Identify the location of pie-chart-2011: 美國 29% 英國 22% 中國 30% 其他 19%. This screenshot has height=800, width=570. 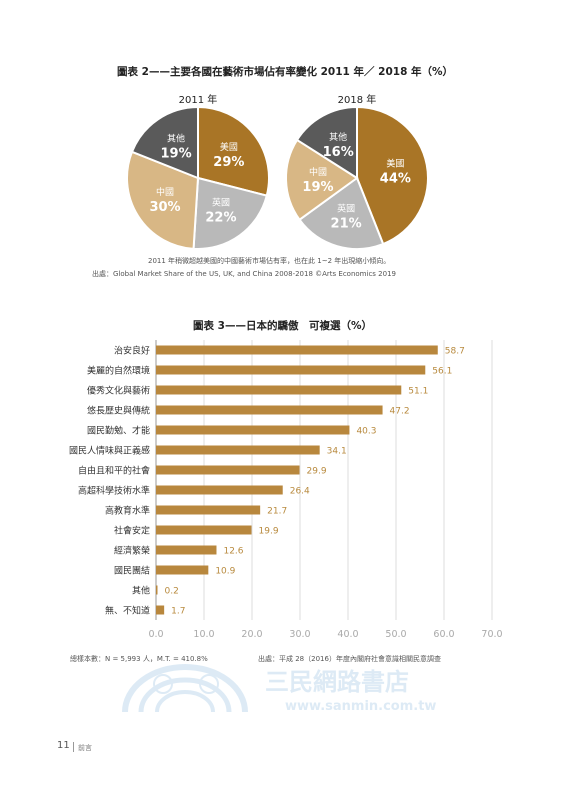
(198, 177).